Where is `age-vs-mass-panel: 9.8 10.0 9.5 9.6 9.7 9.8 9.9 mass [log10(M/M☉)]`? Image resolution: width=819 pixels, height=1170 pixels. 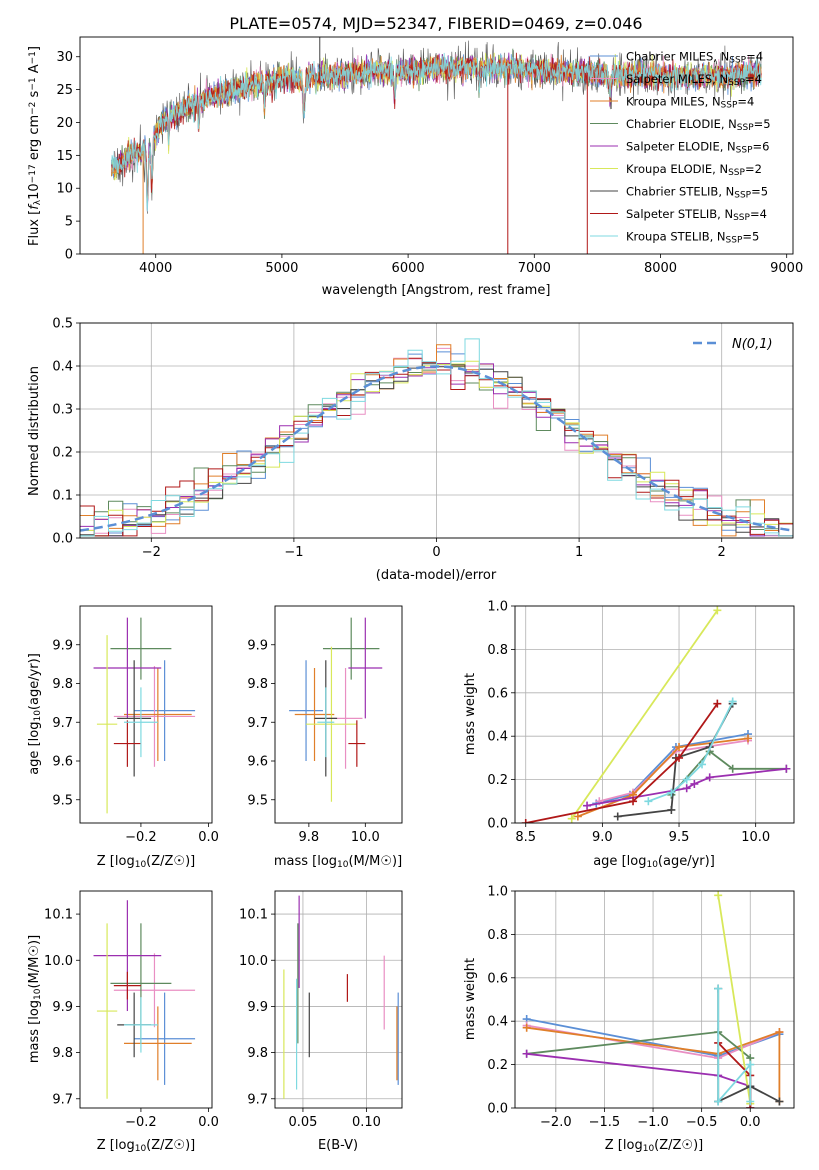
age-vs-mass-panel: 9.8 10.0 9.5 9.6 9.7 9.8 9.9 mass [log10(M/M☉)] is located at coordinates (325, 737).